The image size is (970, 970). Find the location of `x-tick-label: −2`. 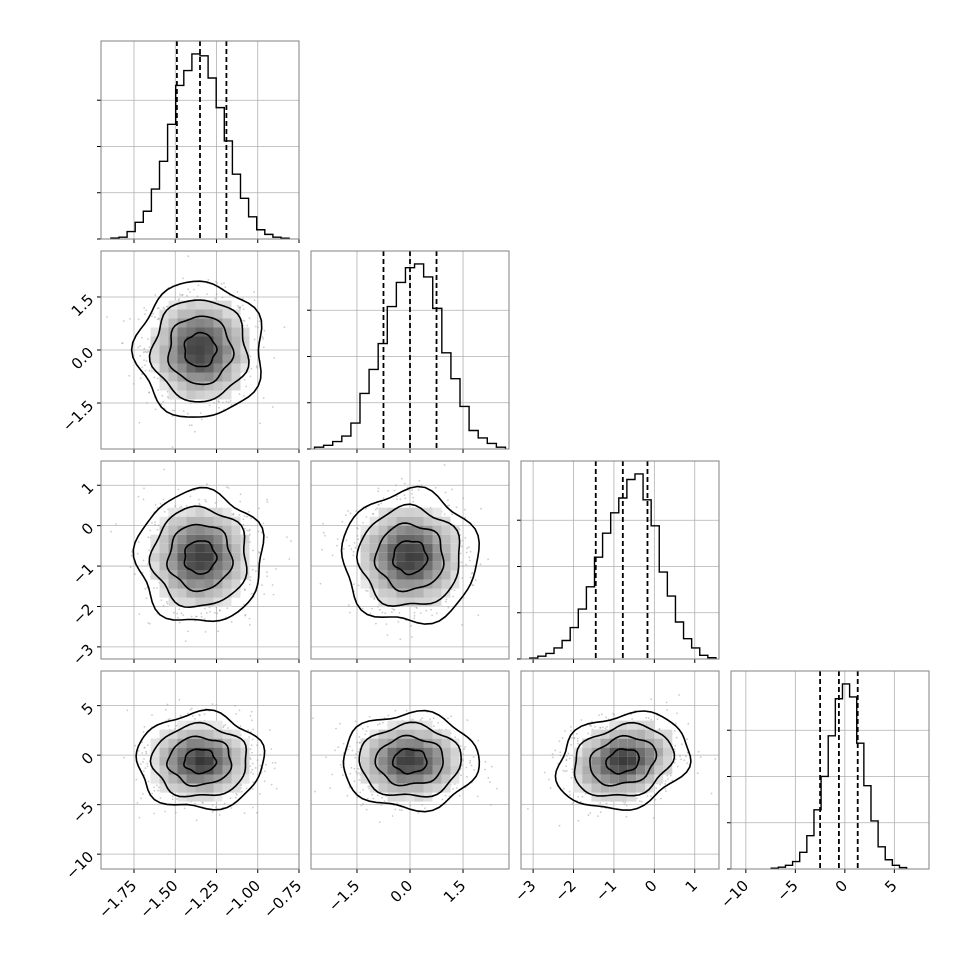

x-tick-label: −2 is located at coordinates (566, 891).